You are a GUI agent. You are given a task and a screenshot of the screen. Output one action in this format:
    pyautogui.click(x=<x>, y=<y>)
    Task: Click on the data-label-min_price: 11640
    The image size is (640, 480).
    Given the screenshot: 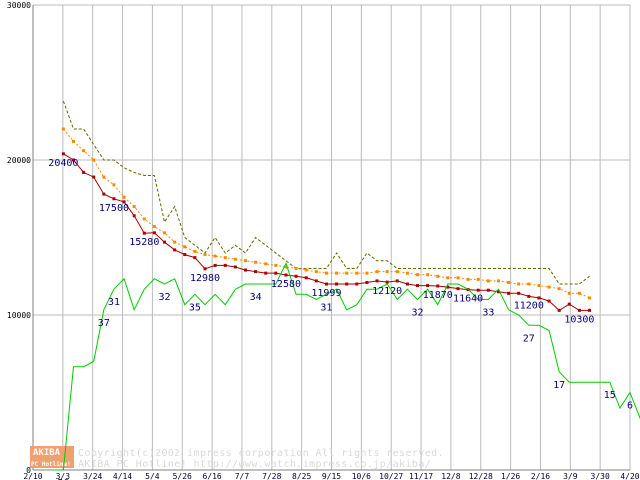 What is the action you would take?
    pyautogui.click(x=468, y=299)
    